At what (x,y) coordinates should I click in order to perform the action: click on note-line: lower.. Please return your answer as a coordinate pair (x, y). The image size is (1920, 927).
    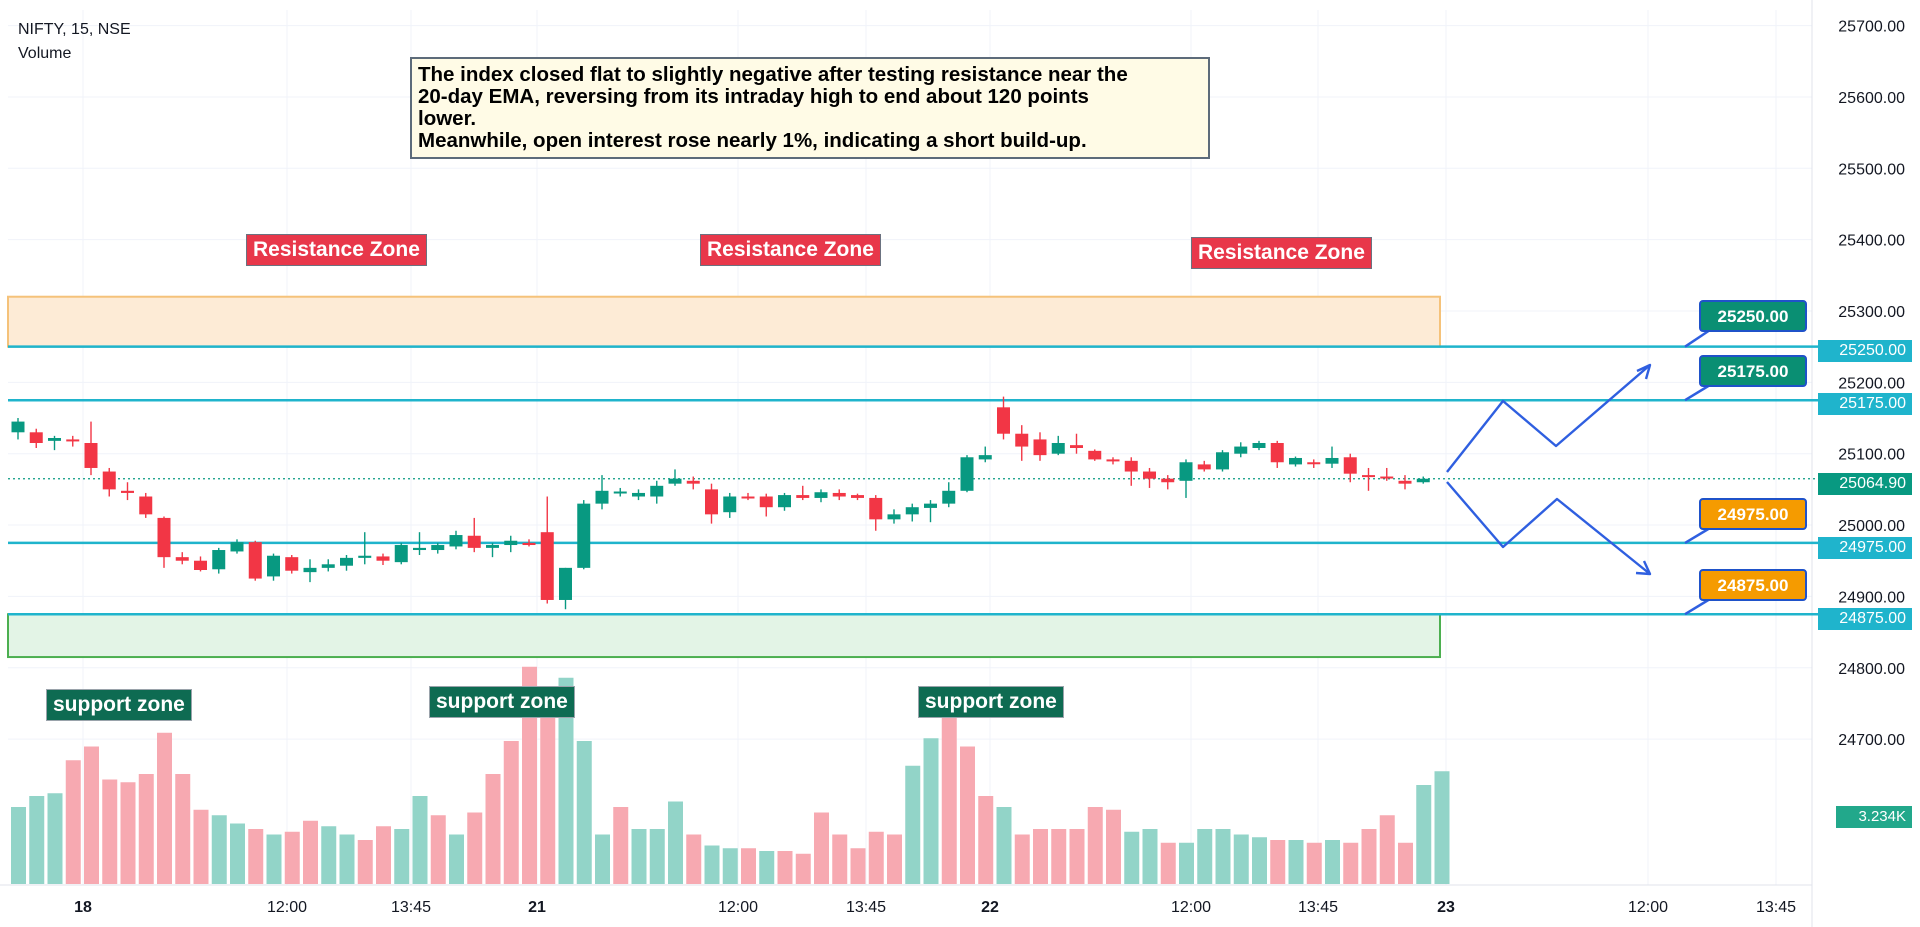
    Looking at the image, I should click on (447, 118).